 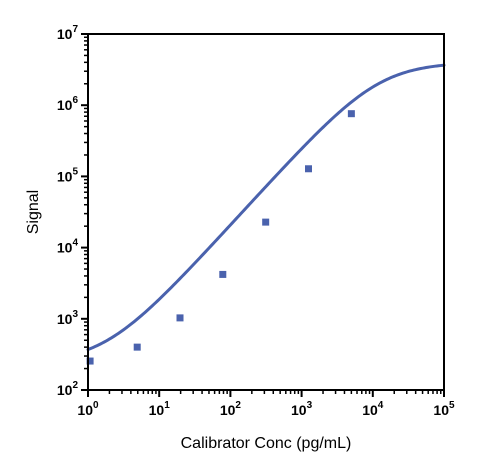 I want to click on y-tick-label: 10⁷, so click(x=68, y=33).